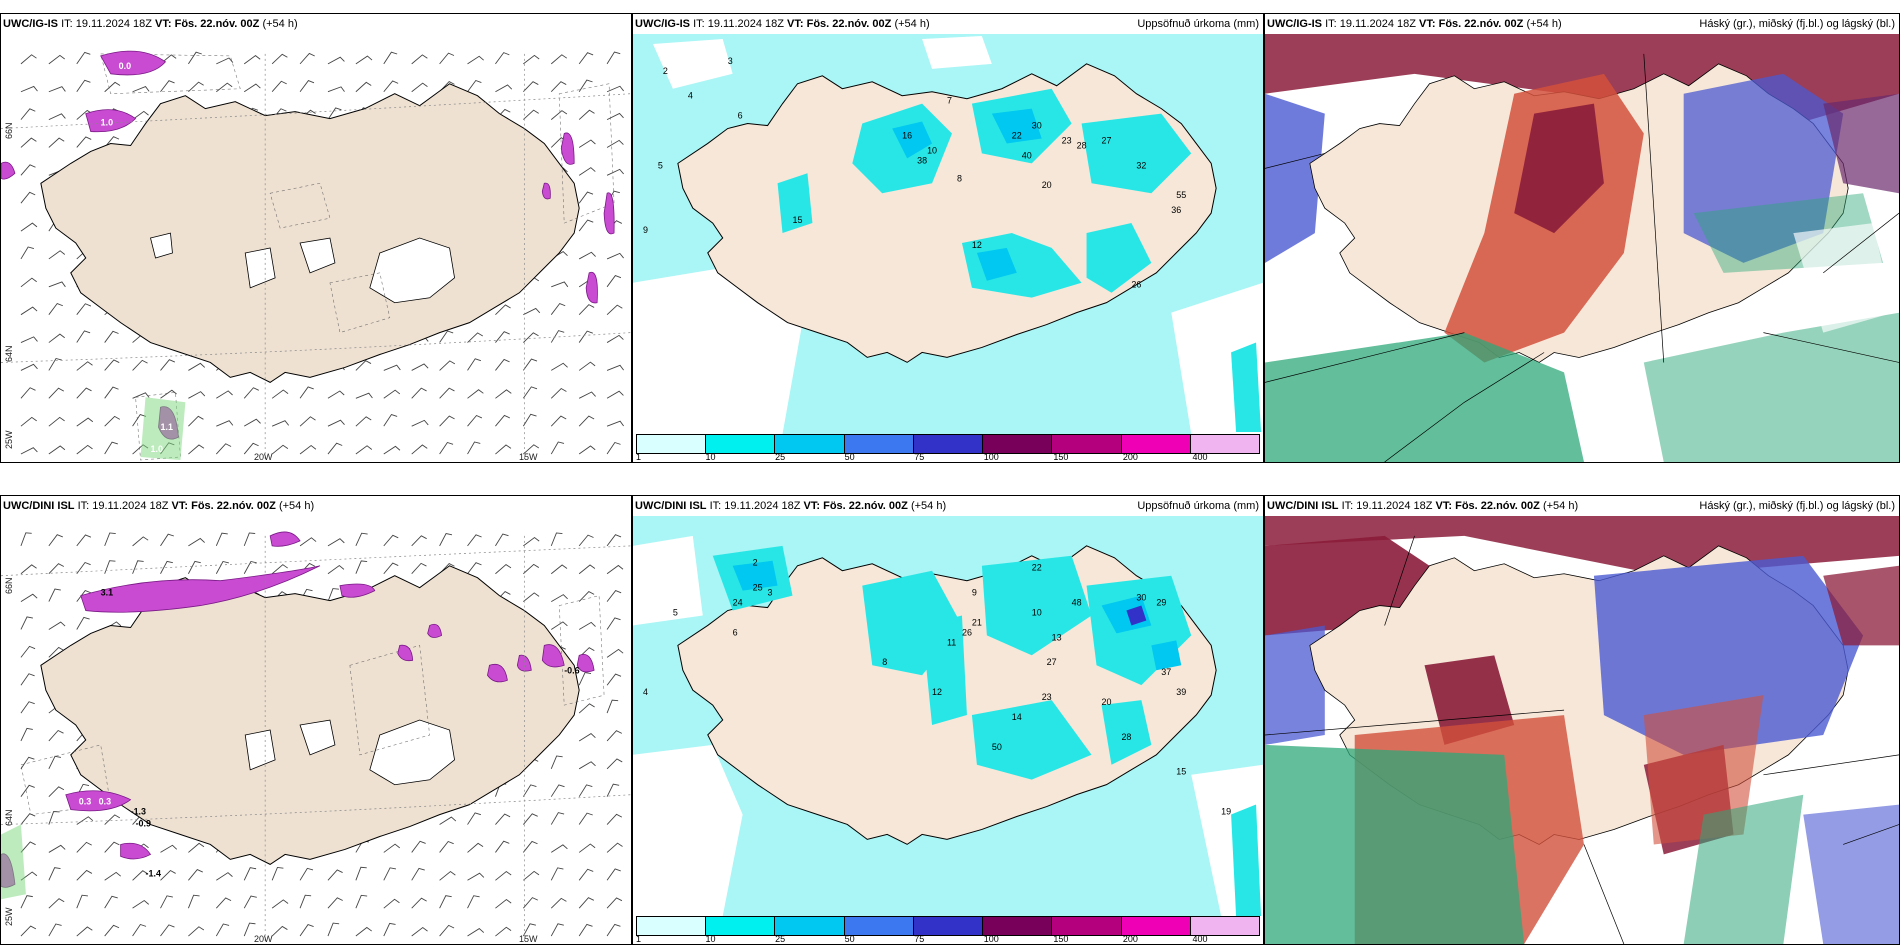  Describe the element at coordinates (1130, 939) in the screenshot. I see `legend-label: 200` at that location.